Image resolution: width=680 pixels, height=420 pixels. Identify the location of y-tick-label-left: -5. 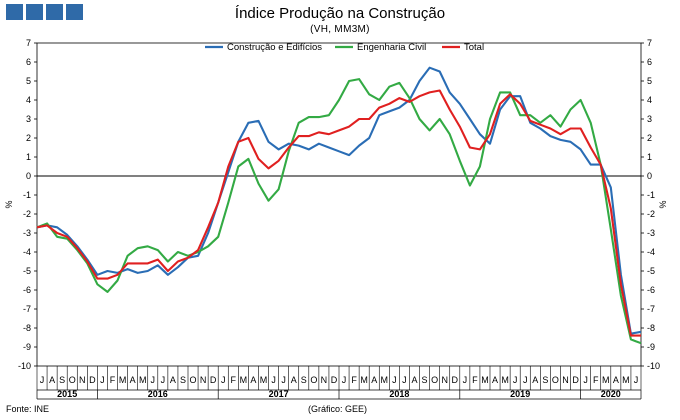
(27, 271).